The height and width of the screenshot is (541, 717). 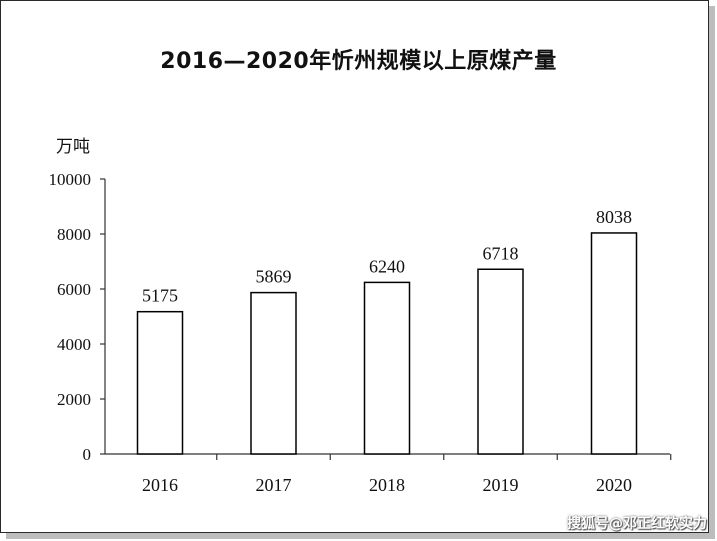 I want to click on y-tick-label: 10000, so click(x=70, y=179).